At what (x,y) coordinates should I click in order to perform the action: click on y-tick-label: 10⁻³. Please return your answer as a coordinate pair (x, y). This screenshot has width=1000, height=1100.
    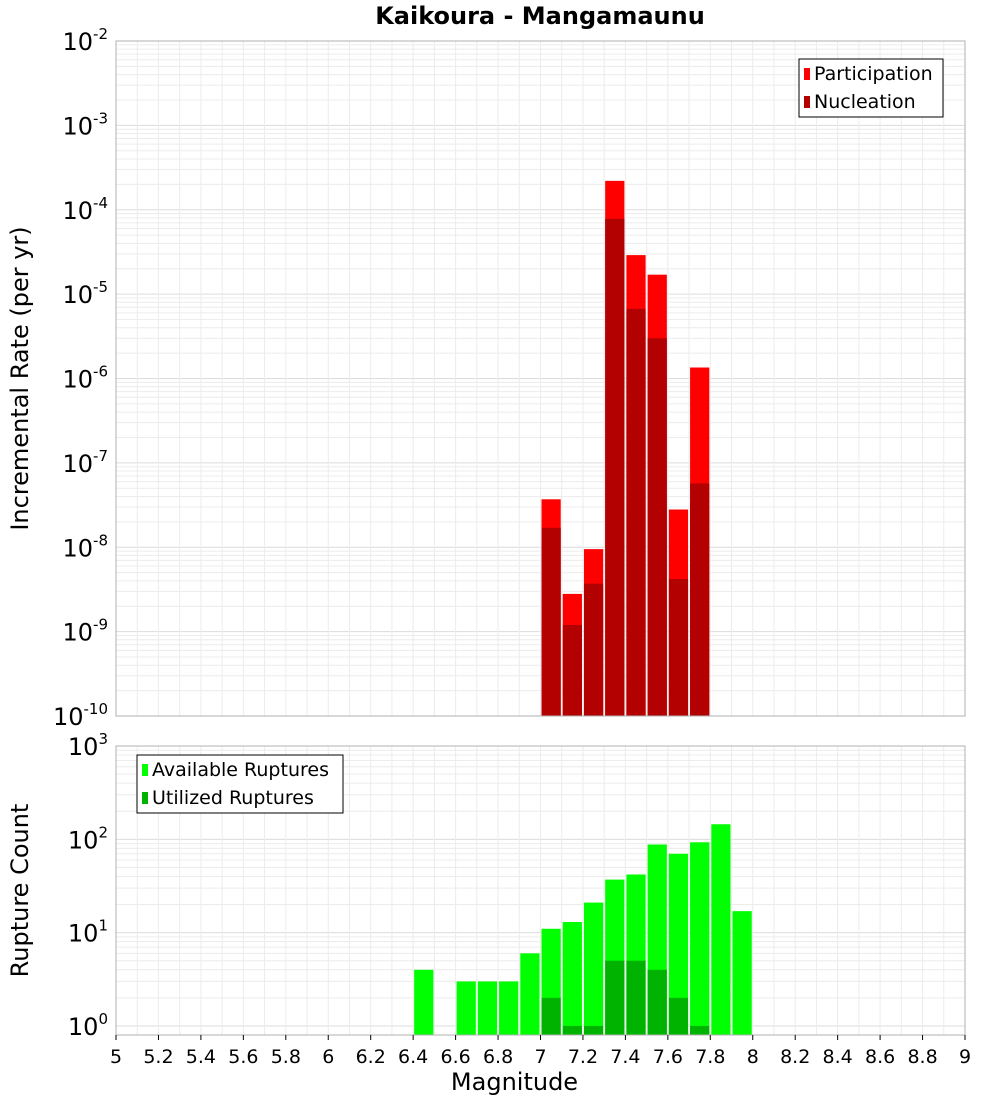
    Looking at the image, I should click on (85, 124).